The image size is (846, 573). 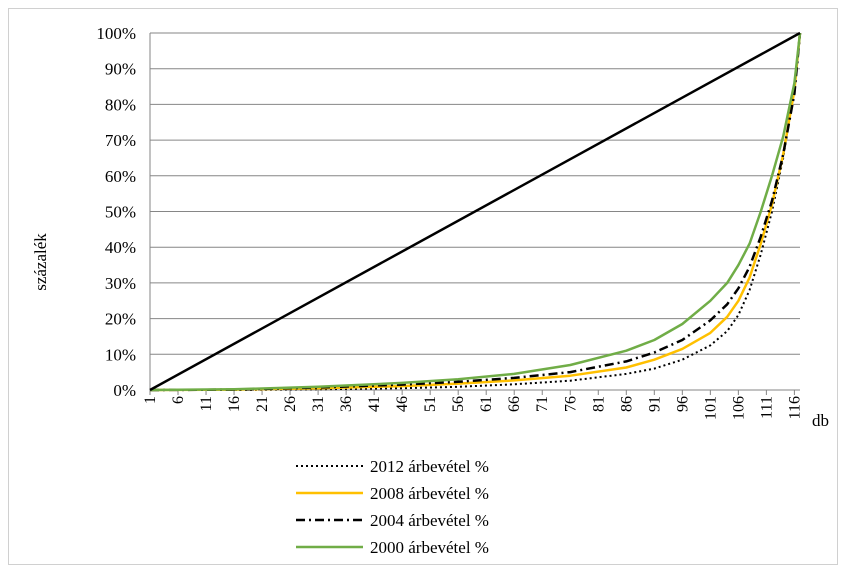 What do you see at coordinates (124, 390) in the screenshot?
I see `y-tick-label: 0%` at bounding box center [124, 390].